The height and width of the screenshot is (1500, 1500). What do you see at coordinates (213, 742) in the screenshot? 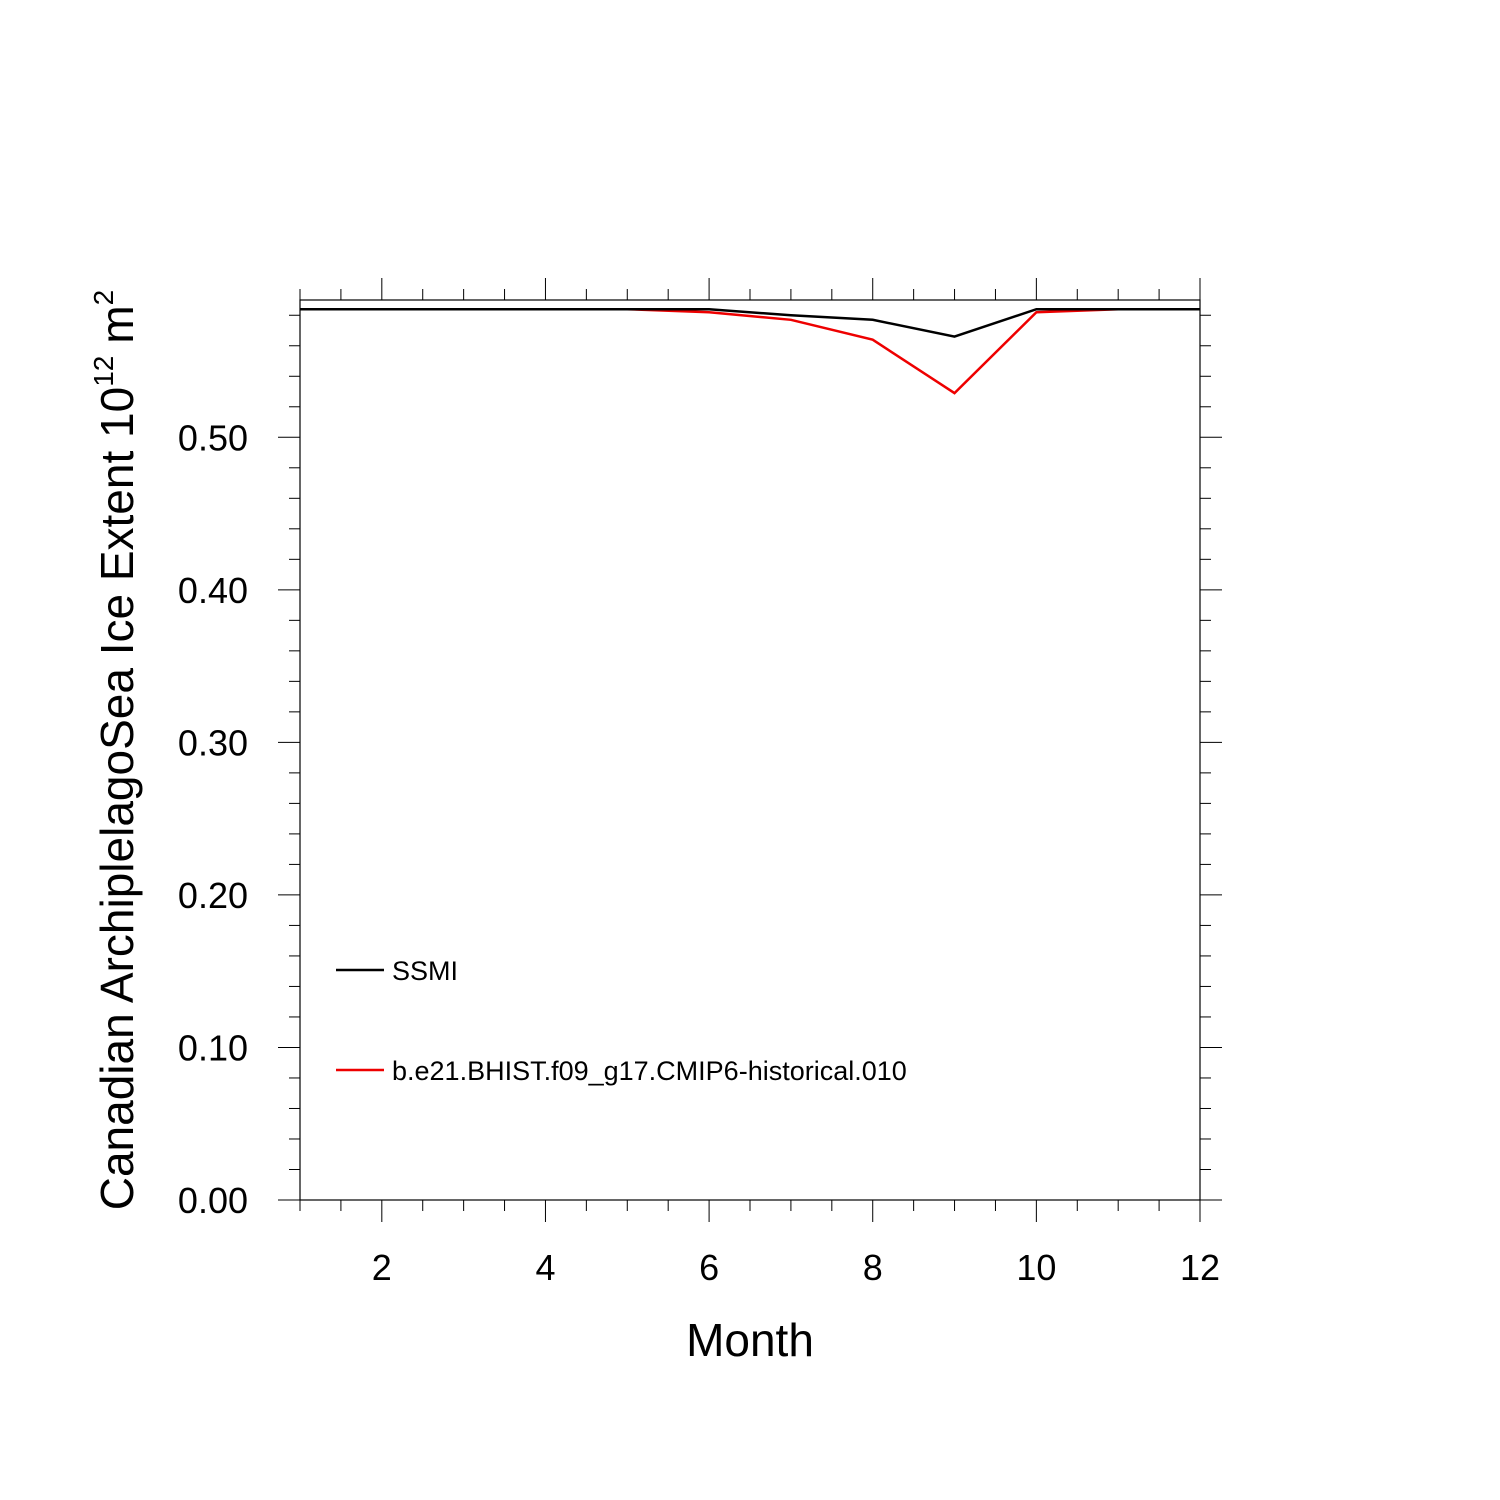
I see `y-tick-label: 0.30` at bounding box center [213, 742].